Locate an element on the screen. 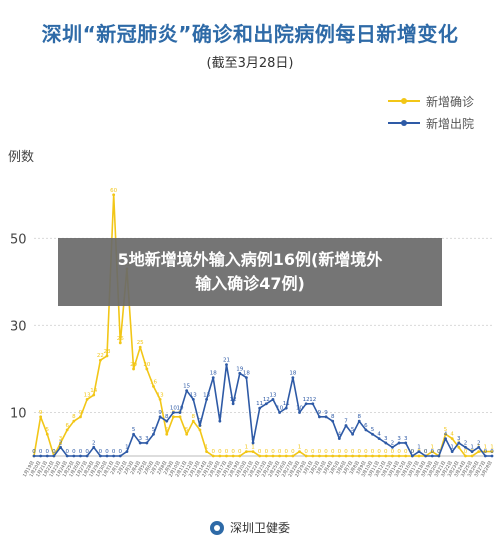  data-label-discharged: 10 is located at coordinates (299, 408).